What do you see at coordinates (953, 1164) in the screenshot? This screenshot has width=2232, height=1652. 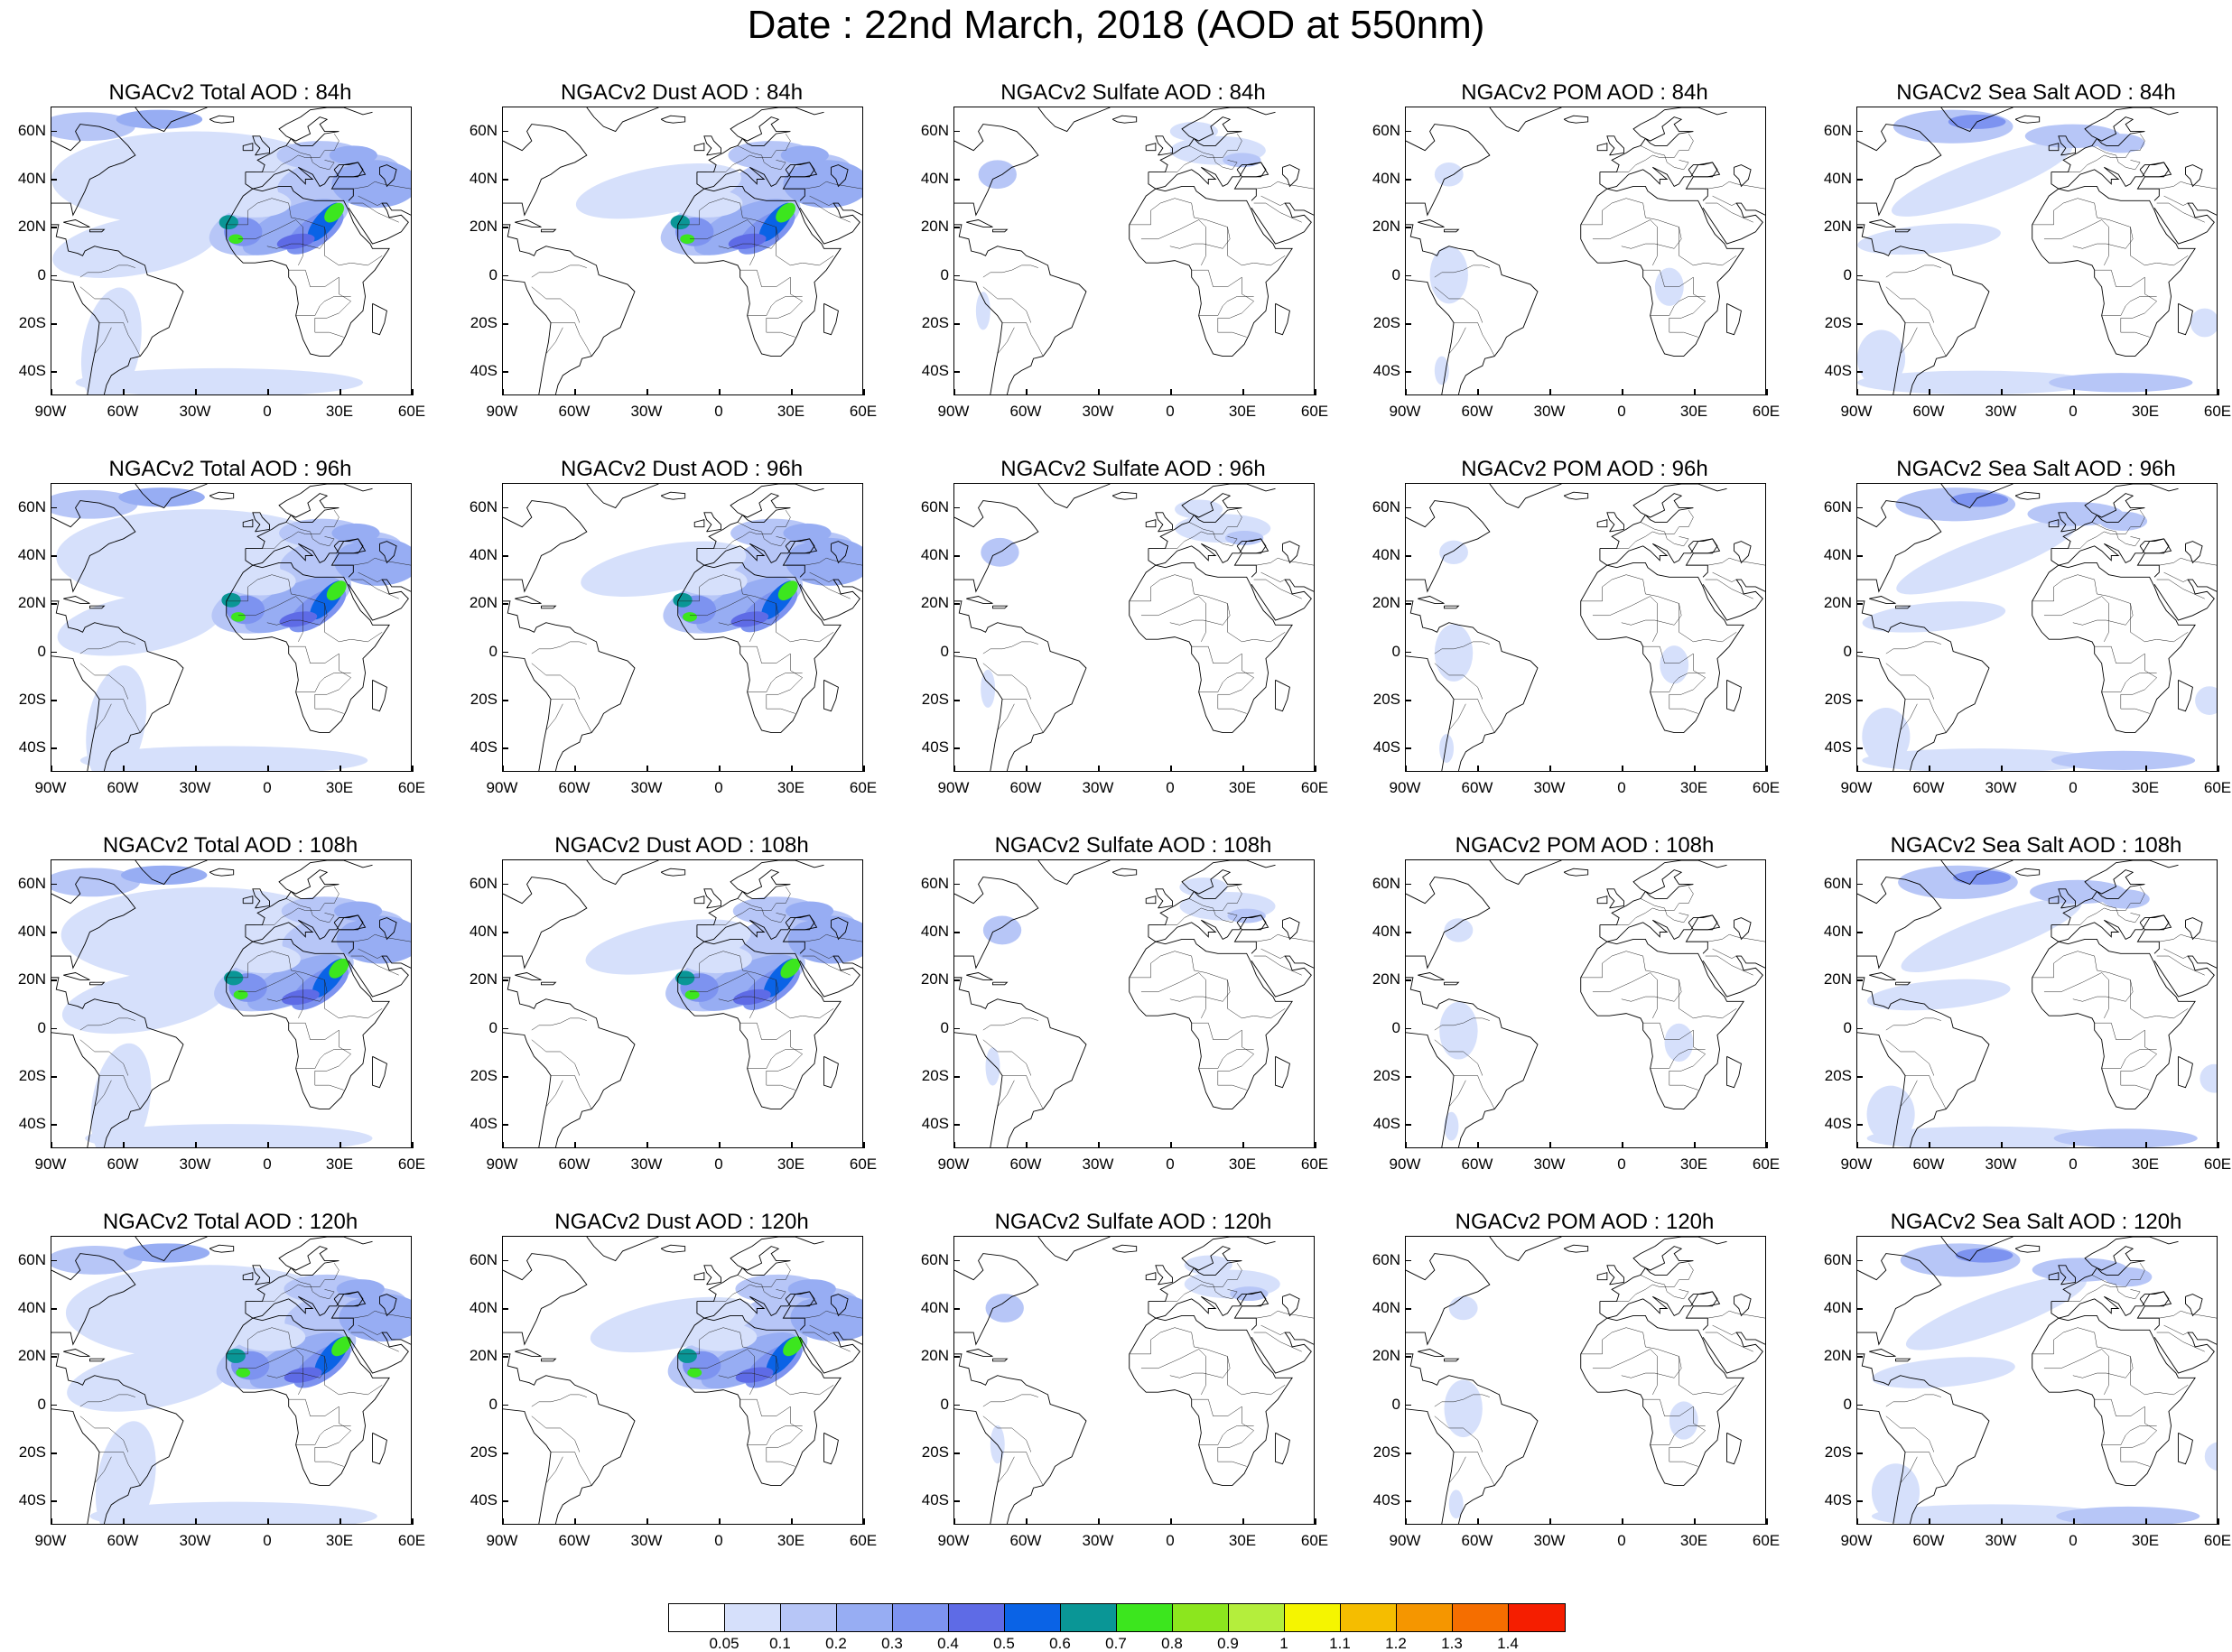 I see `lon-tick-label: 90W` at bounding box center [953, 1164].